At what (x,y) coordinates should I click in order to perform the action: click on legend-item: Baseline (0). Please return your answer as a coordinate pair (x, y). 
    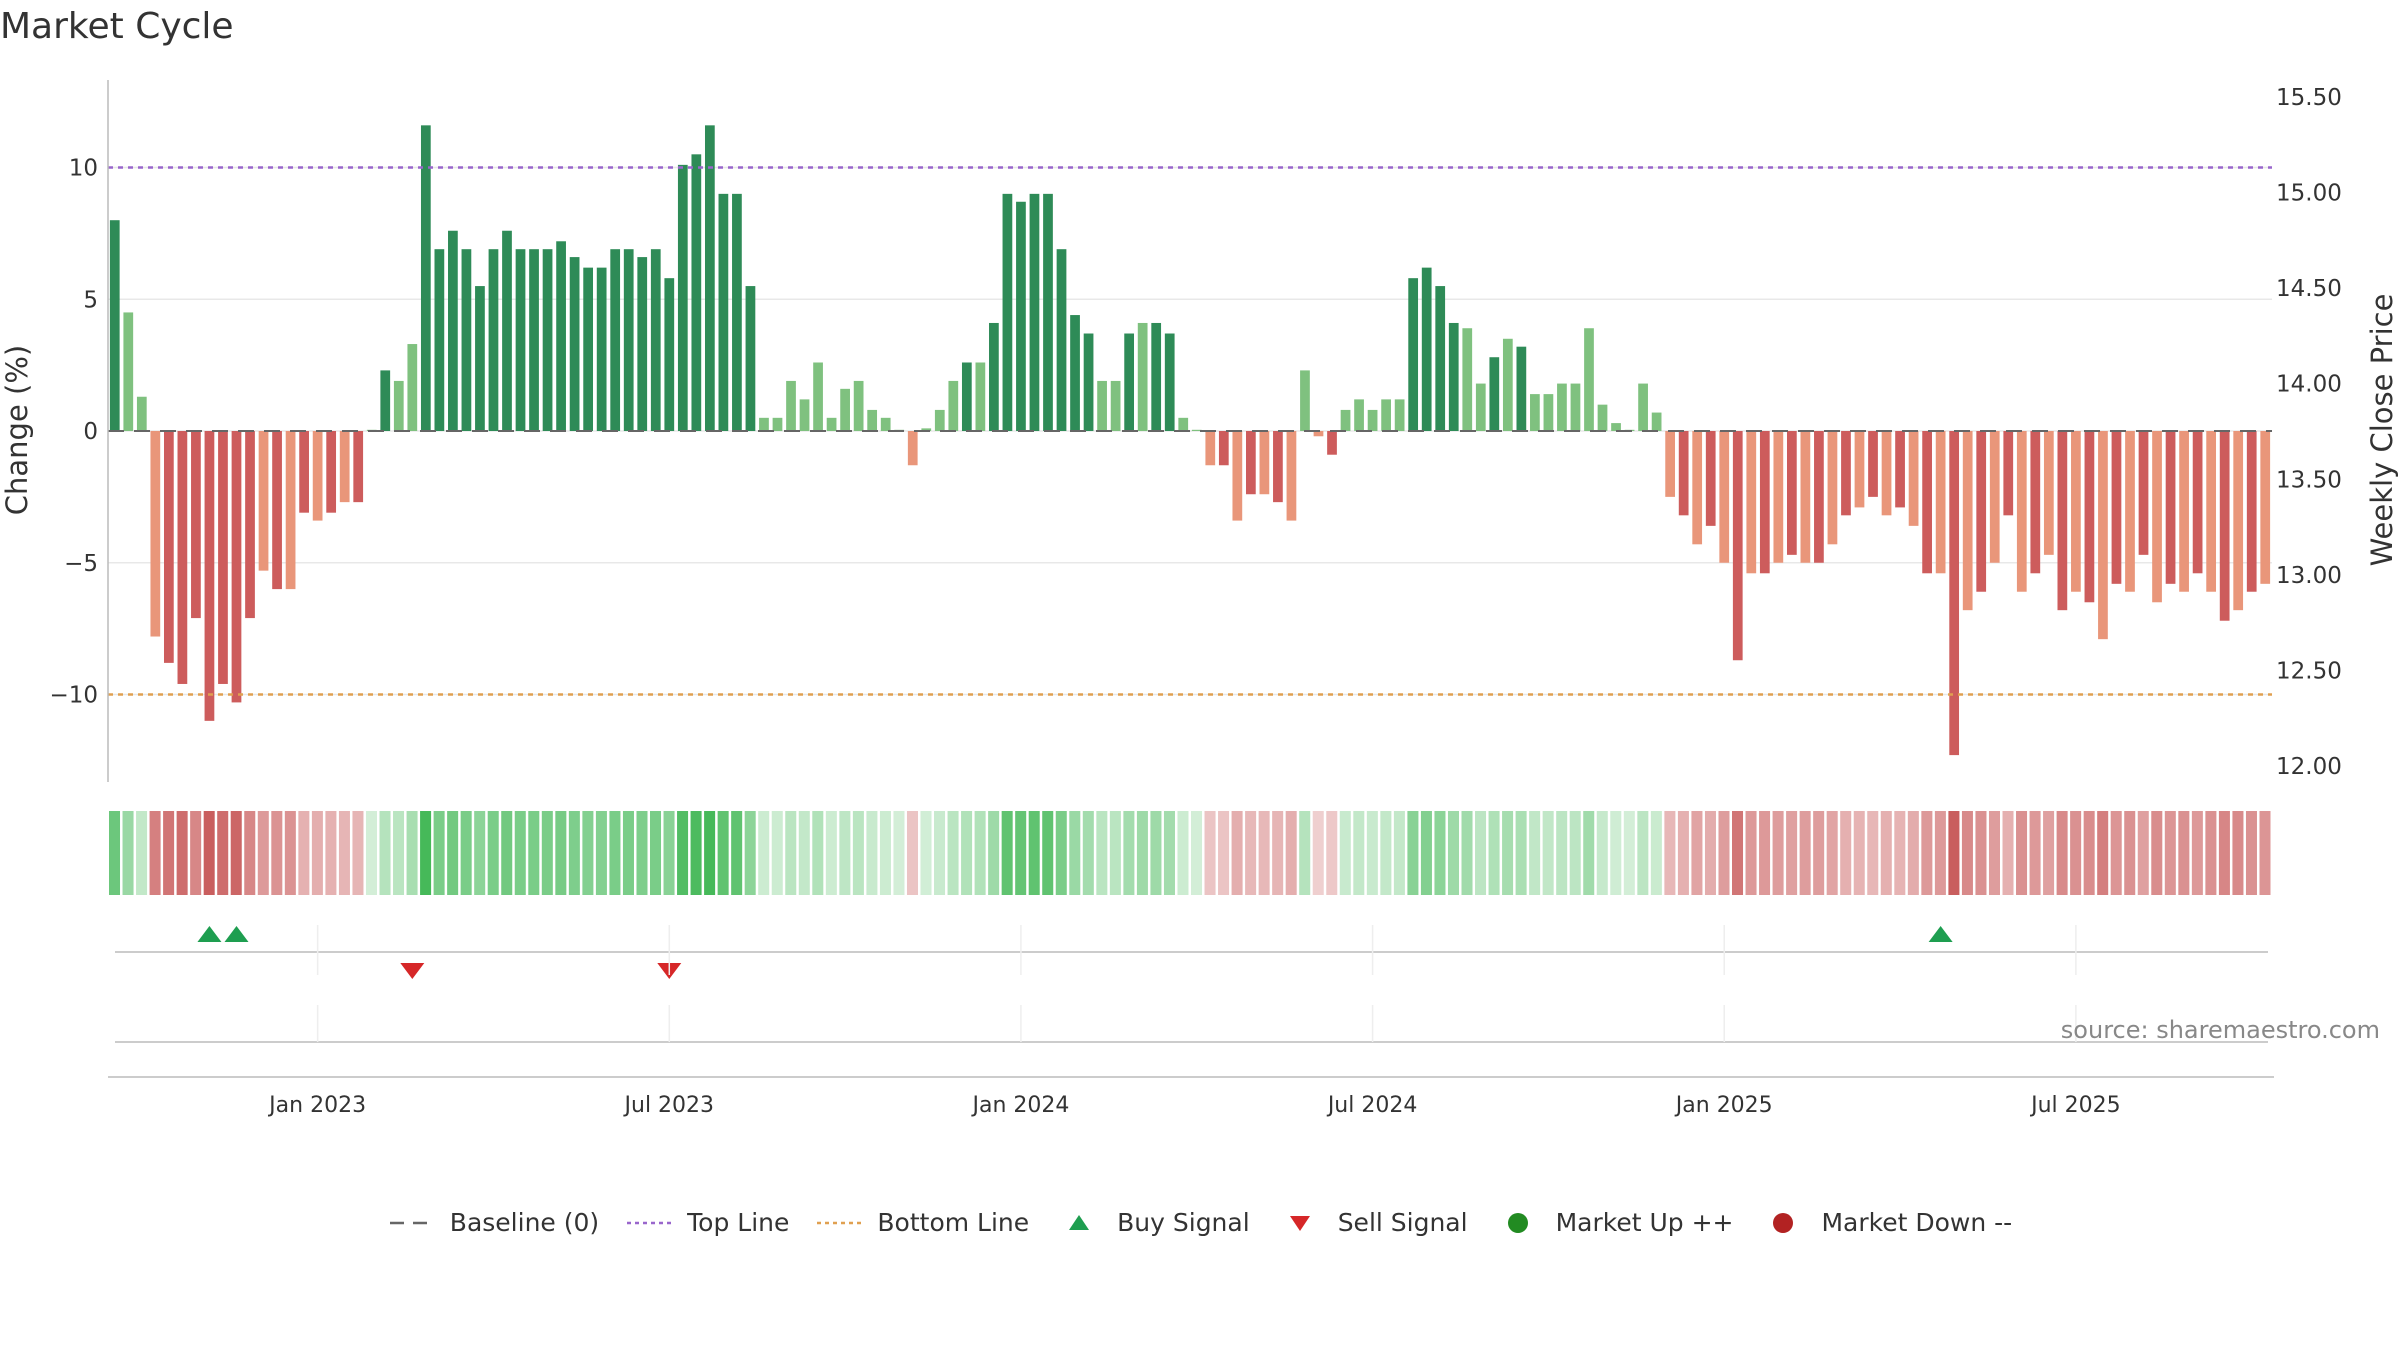
    Looking at the image, I should click on (493, 1222).